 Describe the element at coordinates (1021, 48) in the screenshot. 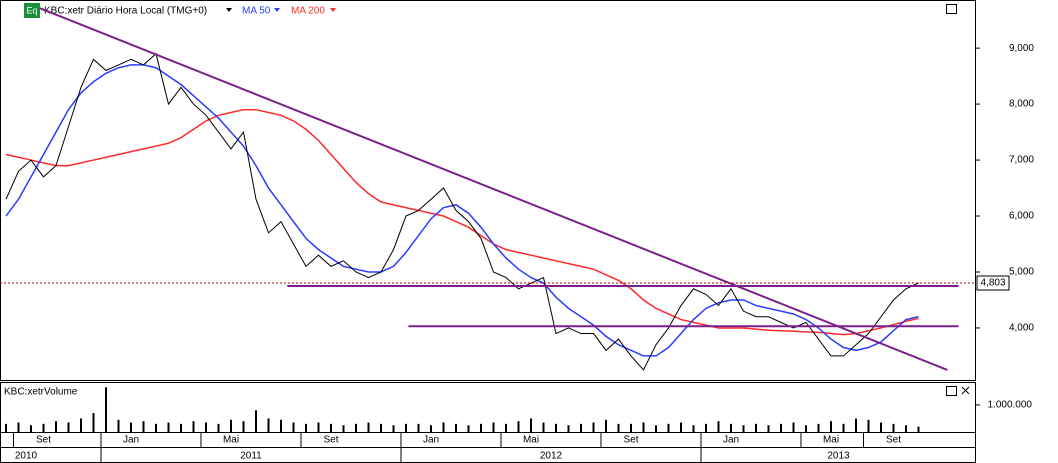

I see `y-tick-label: 9,000` at that location.